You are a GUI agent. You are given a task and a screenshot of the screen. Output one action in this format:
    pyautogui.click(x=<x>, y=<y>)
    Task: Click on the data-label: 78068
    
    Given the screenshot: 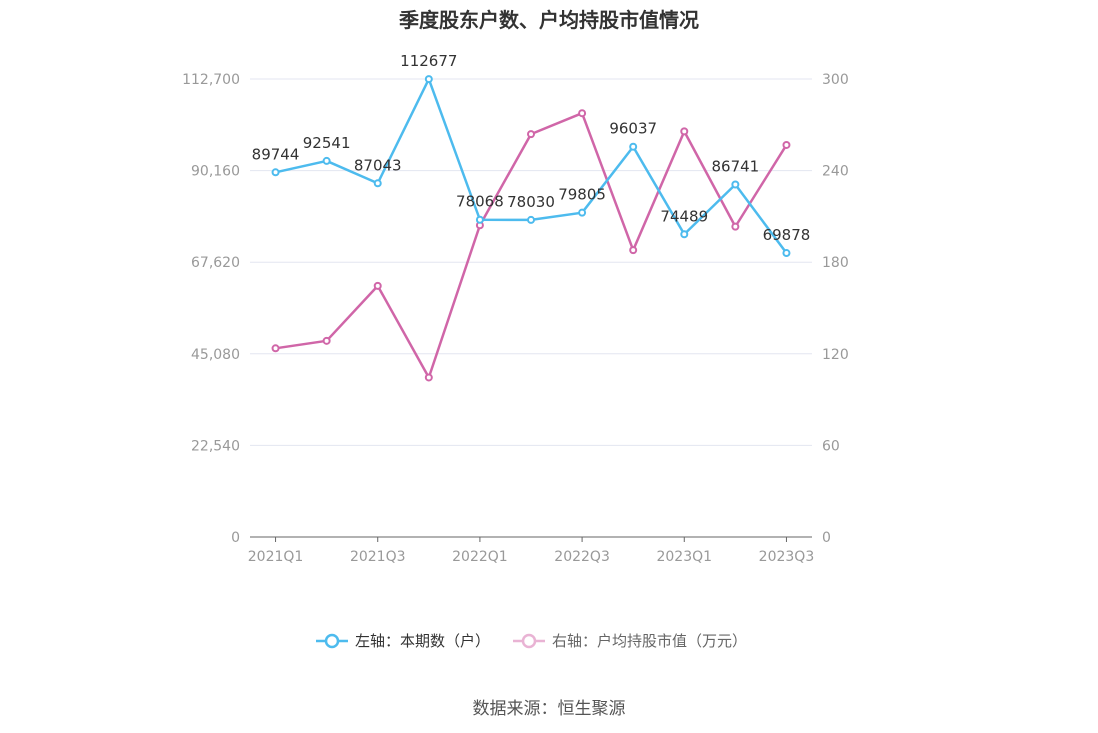 What is the action you would take?
    pyautogui.click(x=480, y=202)
    